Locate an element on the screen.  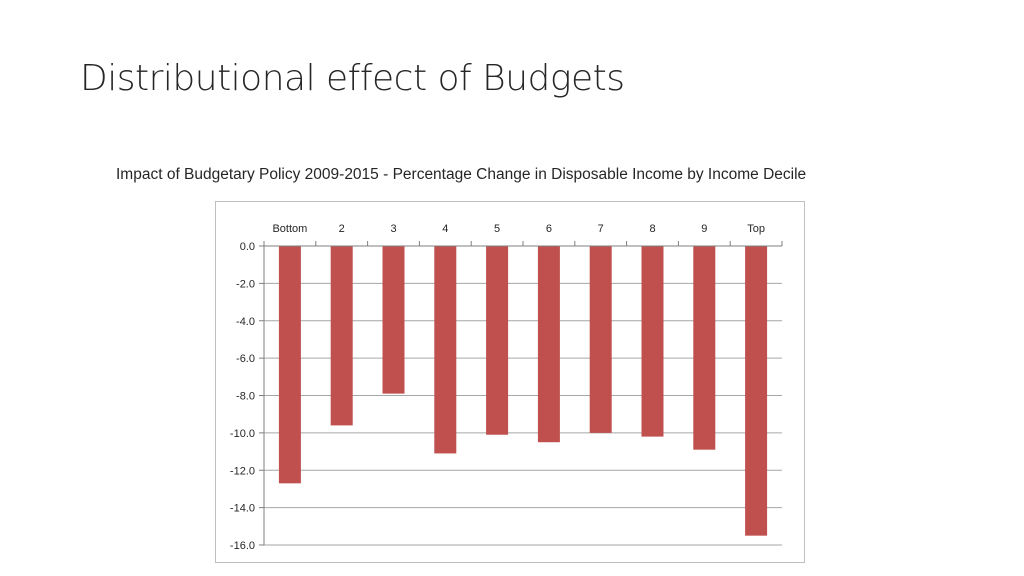
x-tick-label: Bottom is located at coordinates (289, 229).